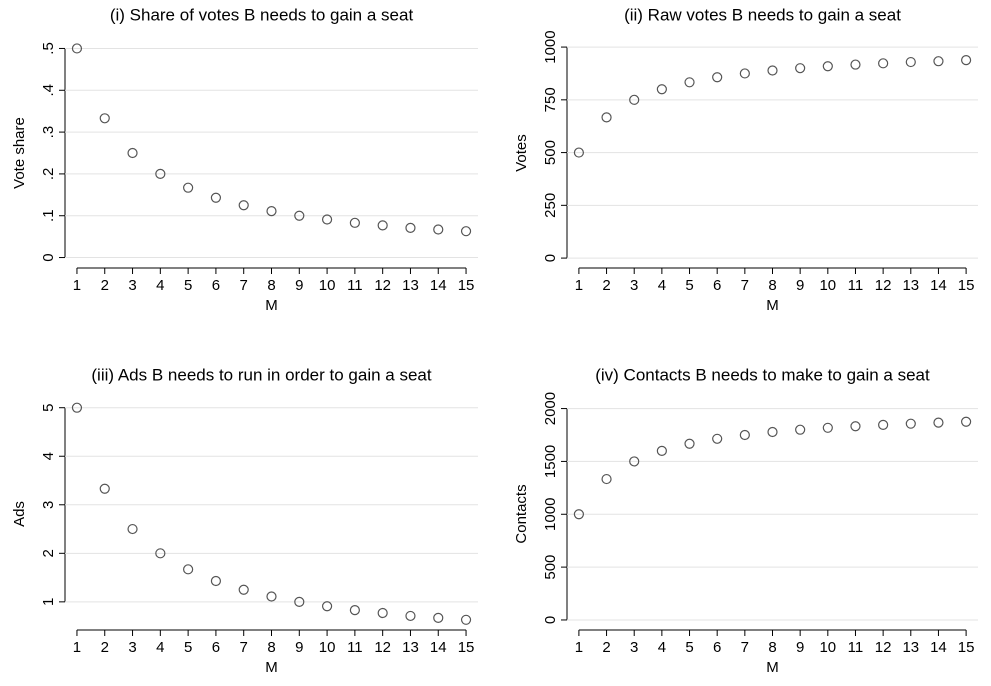  Describe the element at coordinates (550, 408) in the screenshot. I see `y-tick-label: 2000` at that location.